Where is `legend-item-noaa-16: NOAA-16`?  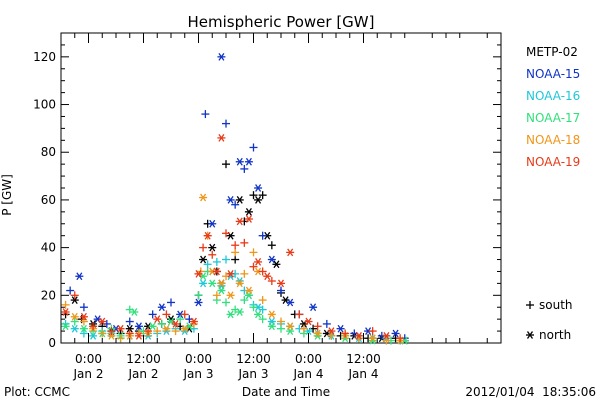 legend-item-noaa-16: NOAA-16 is located at coordinates (553, 96).